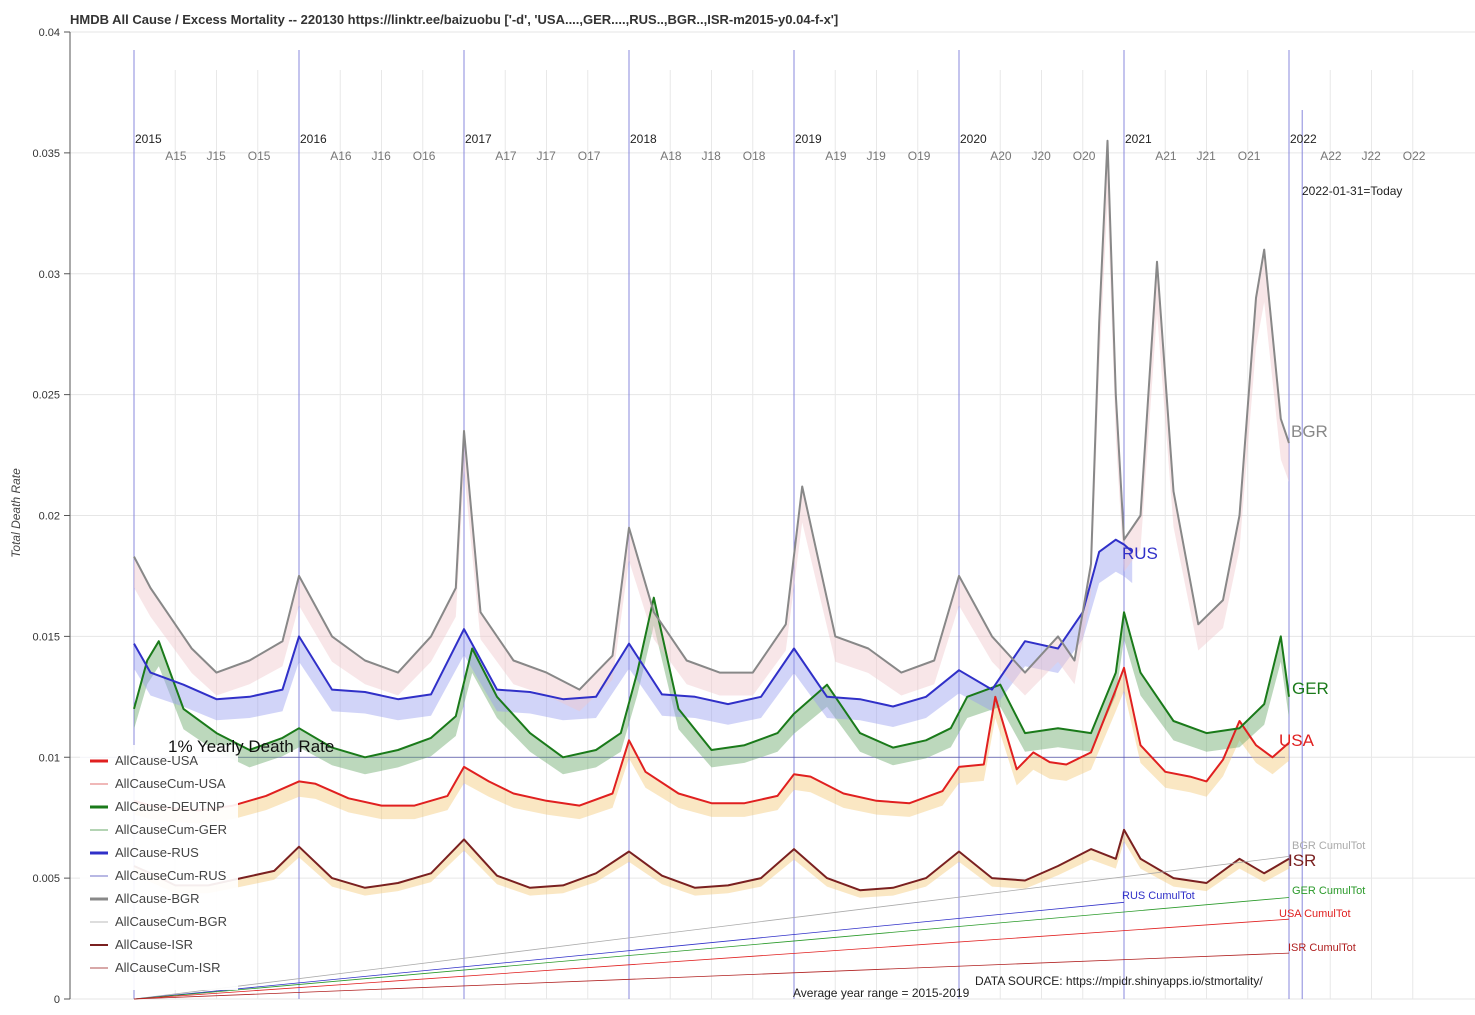  I want to click on year-label: 2016, so click(313, 139).